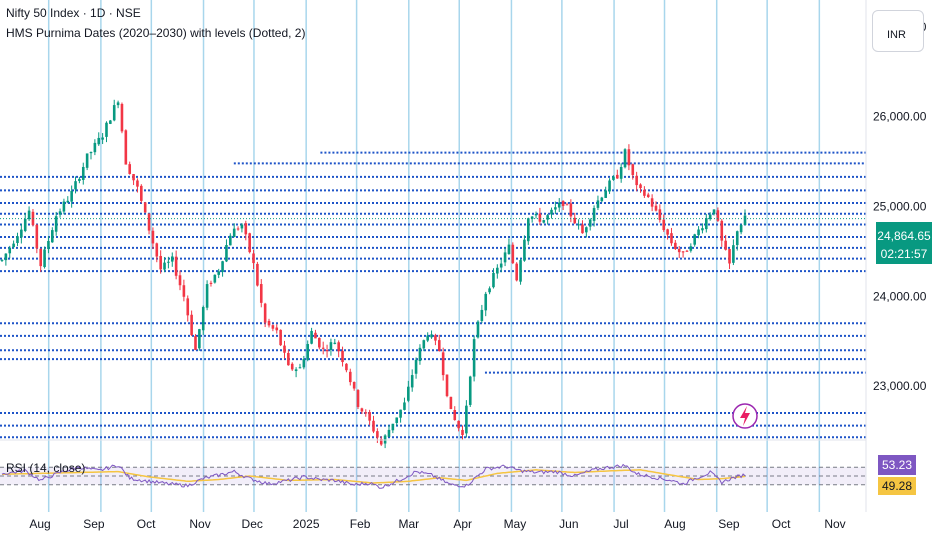  I want to click on rsi-ma-value-label: 49.28, so click(897, 486).